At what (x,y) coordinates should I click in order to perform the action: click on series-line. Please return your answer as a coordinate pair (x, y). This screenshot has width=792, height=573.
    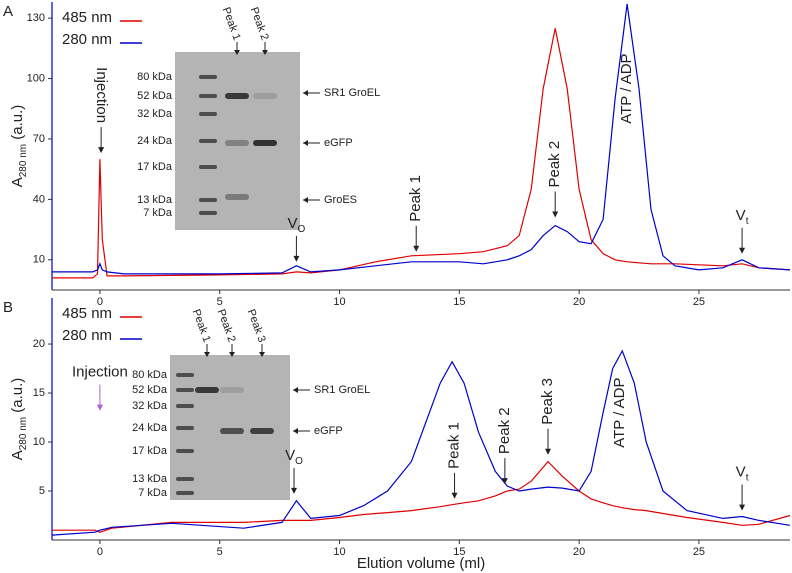
    Looking at the image, I should click on (421, 496).